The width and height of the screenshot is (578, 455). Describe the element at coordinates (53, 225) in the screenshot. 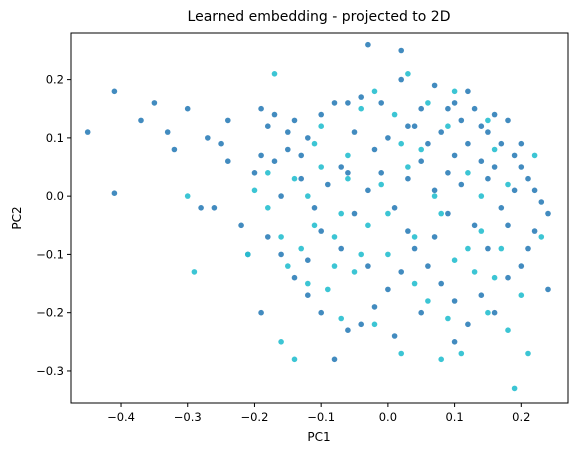

I see `y-axis-ticks: −0.3 −0.2 −0.1 0.0 0.1 0.2` at that location.